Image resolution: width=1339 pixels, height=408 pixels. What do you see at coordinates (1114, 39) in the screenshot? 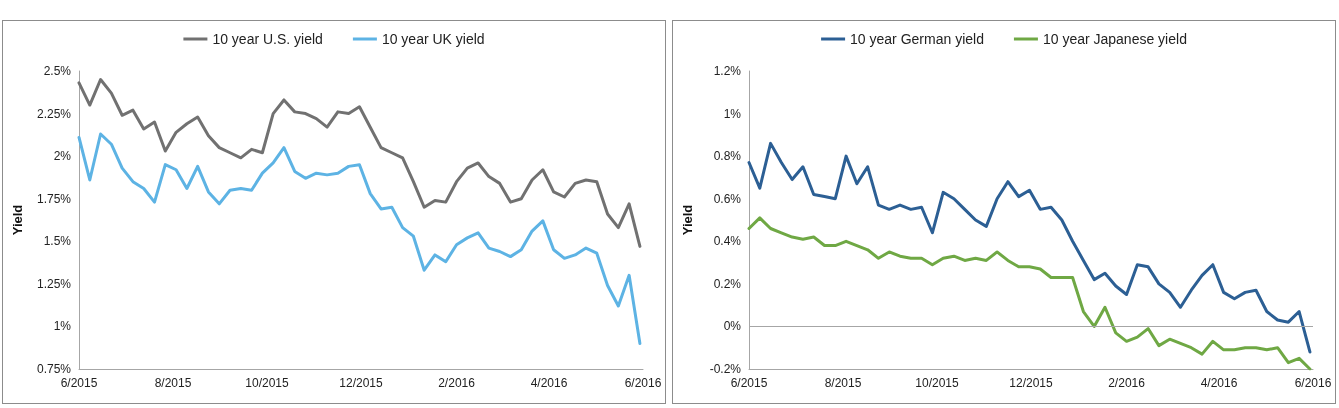
I see `legend-label: 10 year Japanese yield` at bounding box center [1114, 39].